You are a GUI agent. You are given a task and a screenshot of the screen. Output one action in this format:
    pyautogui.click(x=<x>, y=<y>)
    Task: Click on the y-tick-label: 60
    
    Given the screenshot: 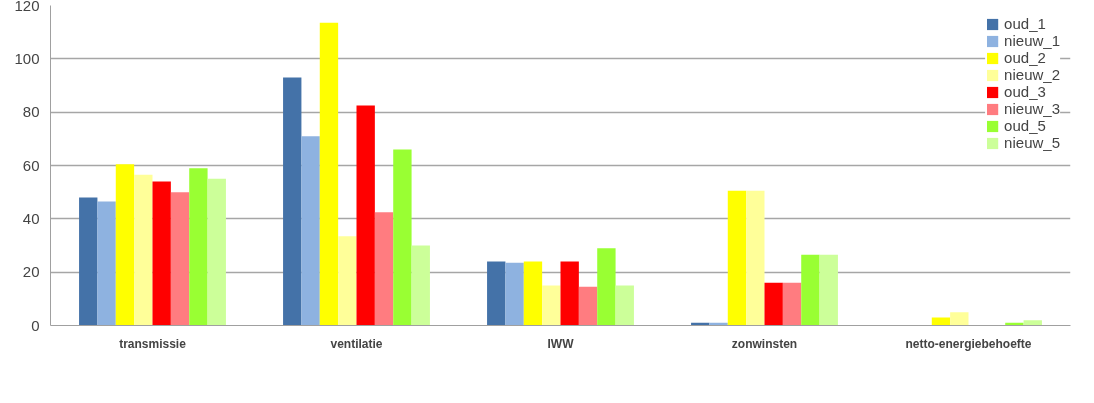 What is the action you would take?
    pyautogui.click(x=31, y=165)
    